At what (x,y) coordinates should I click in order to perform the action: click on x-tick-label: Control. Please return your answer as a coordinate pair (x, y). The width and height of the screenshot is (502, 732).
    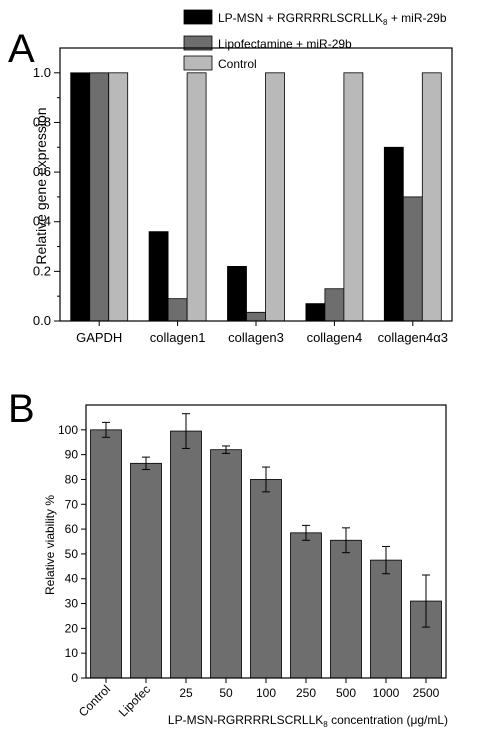
    Looking at the image, I should click on (94, 700).